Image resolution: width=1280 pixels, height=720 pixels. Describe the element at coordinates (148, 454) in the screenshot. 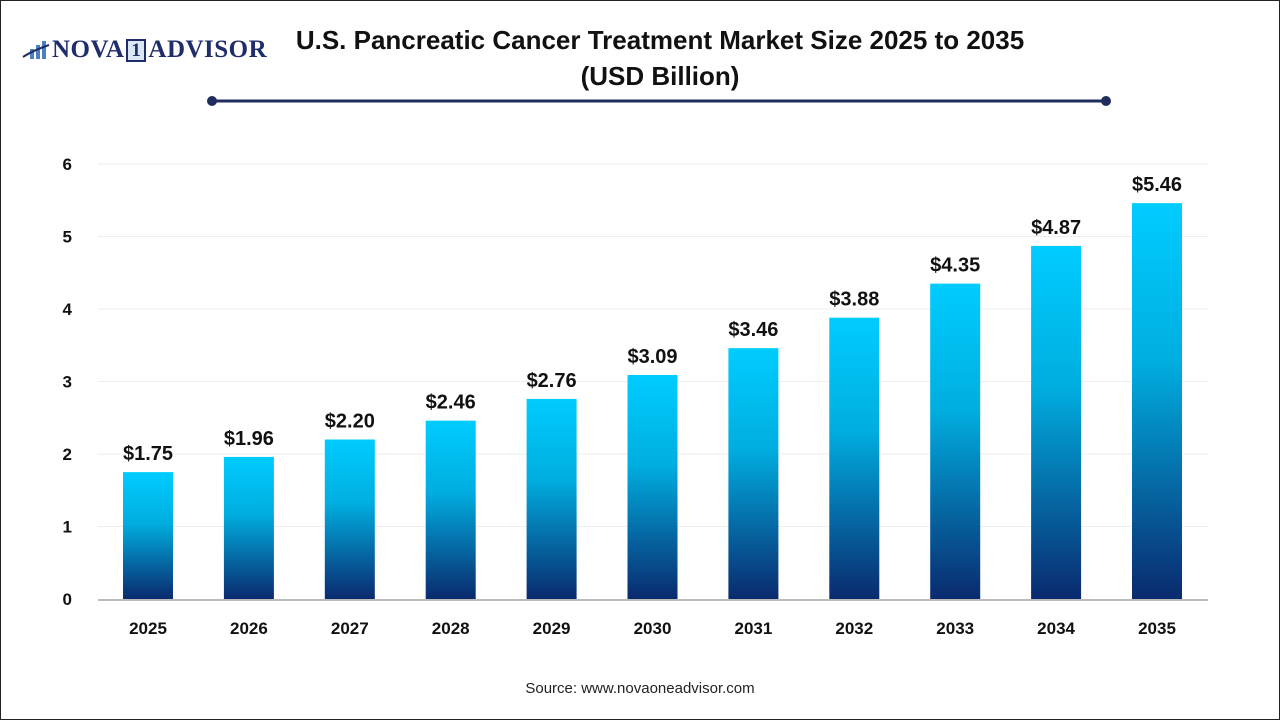

I see `data-label: $1.75` at that location.